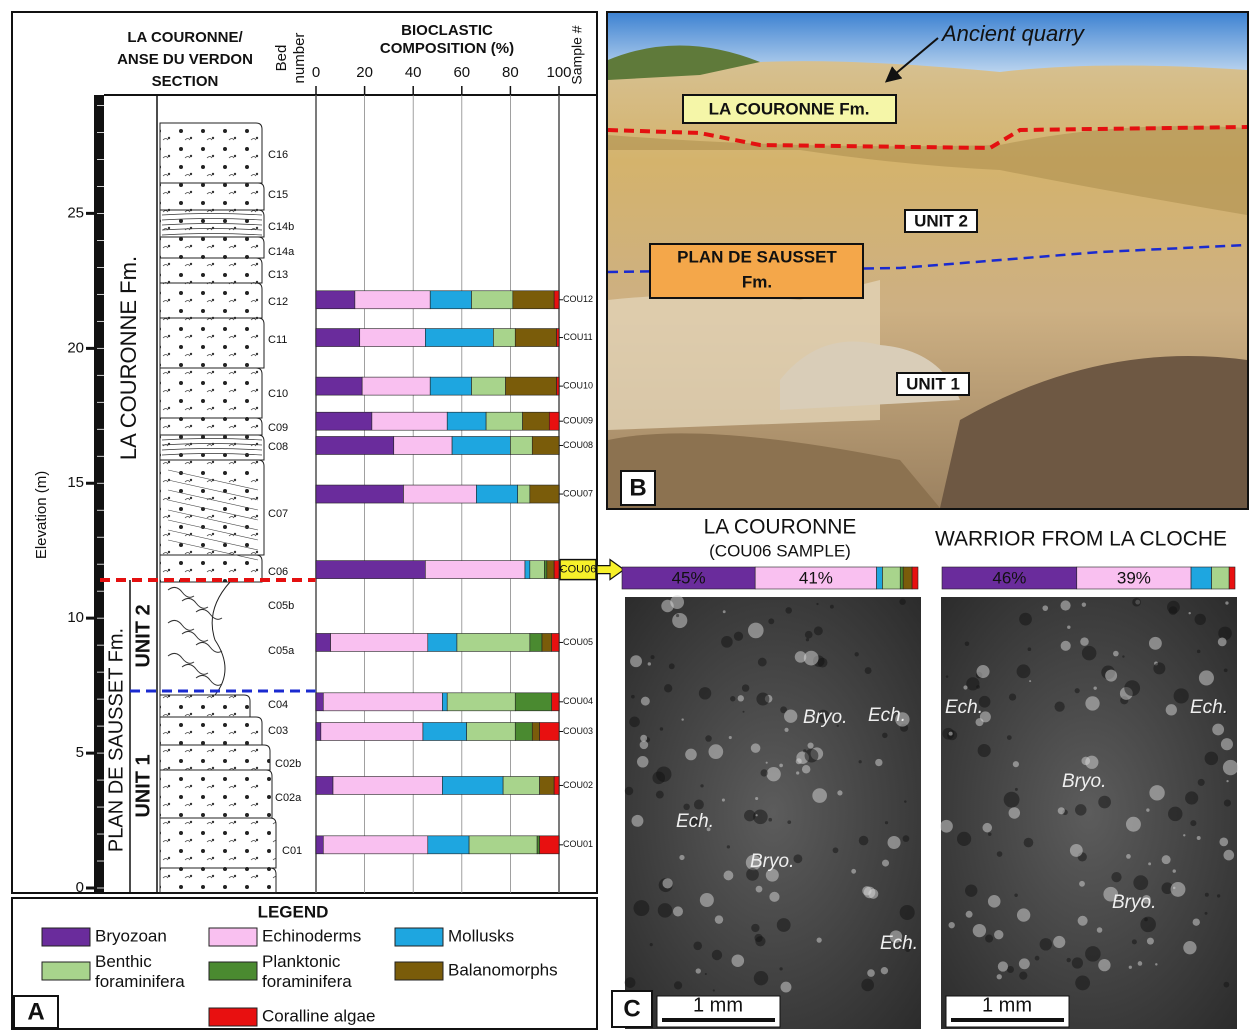 The image size is (1253, 1031). Describe the element at coordinates (281, 58) in the screenshot. I see `bed-label: Bed` at that location.